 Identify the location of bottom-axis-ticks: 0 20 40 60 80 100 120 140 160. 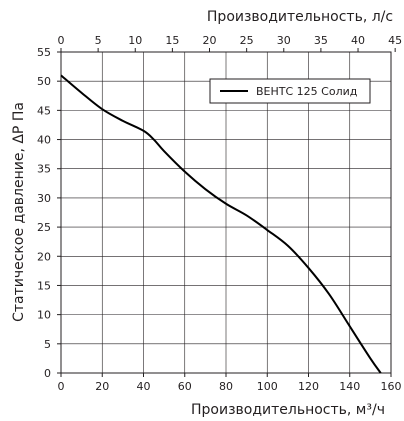
(230, 383).